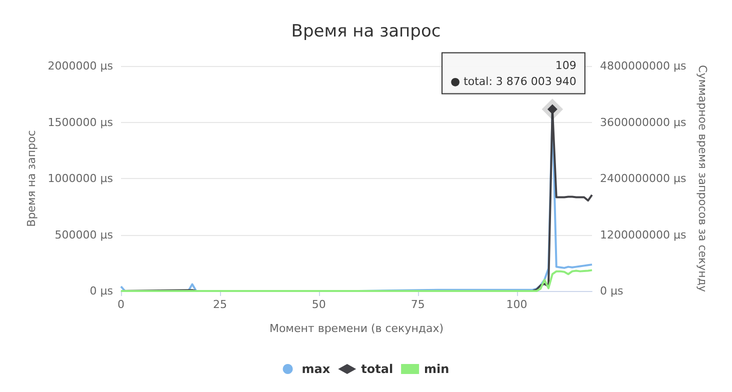 The image size is (732, 392). Describe the element at coordinates (356, 328) in the screenshot. I see `x-axis-title: Момент времени (в секундах)` at that location.